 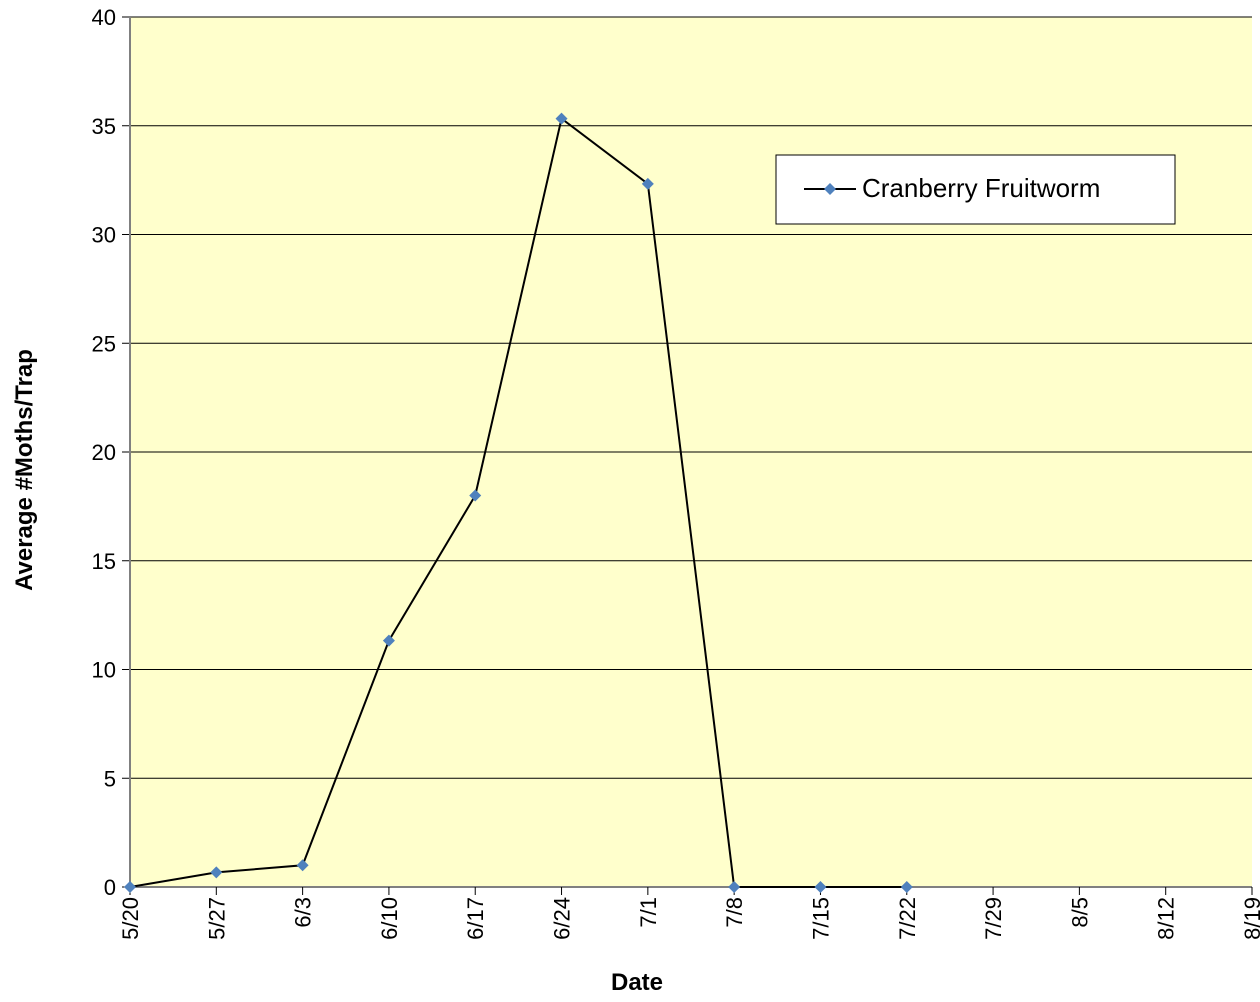 I want to click on x-tick-label: 6/24, so click(x=562, y=918).